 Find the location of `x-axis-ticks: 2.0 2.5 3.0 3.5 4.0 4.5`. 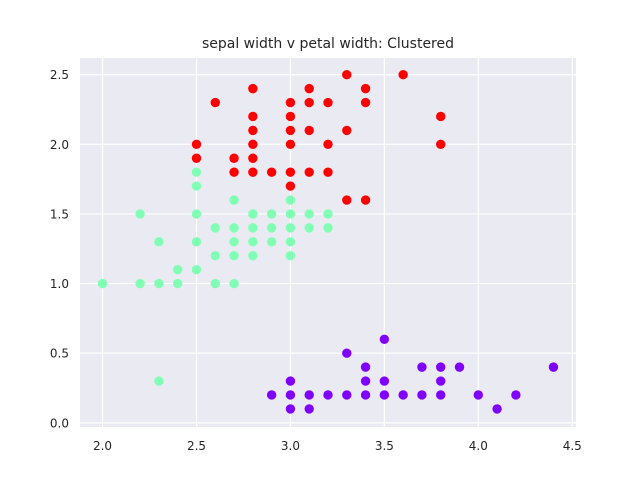

x-axis-ticks: 2.0 2.5 3.0 3.5 4.0 4.5 is located at coordinates (337, 446).